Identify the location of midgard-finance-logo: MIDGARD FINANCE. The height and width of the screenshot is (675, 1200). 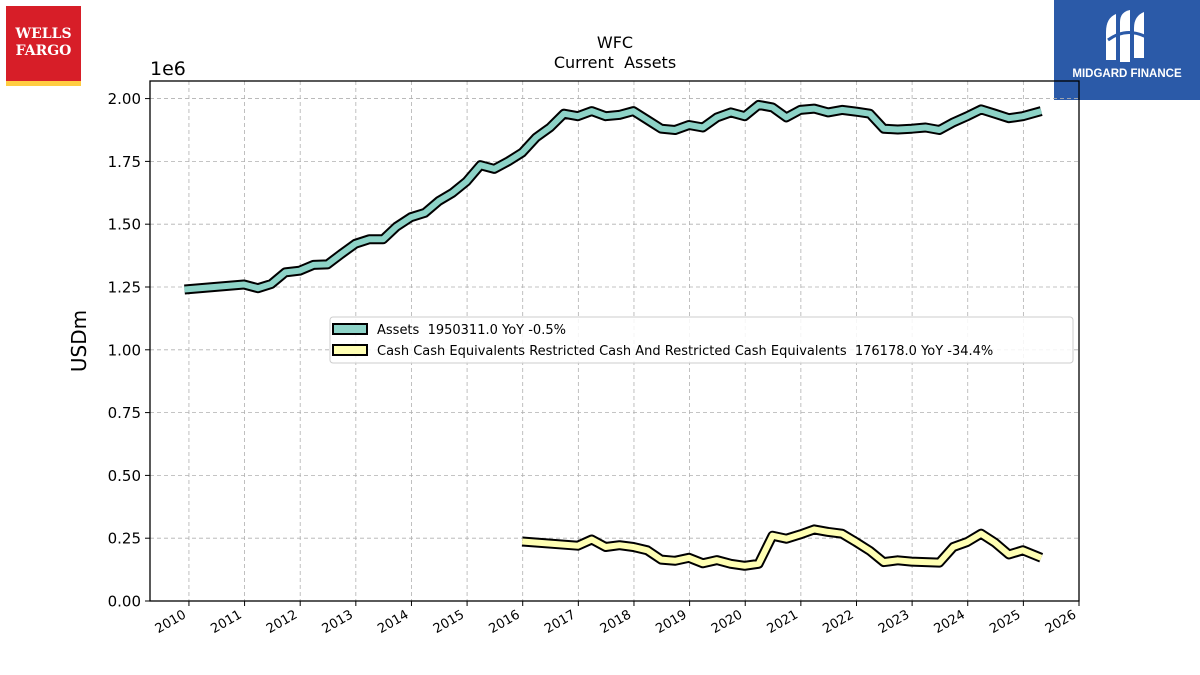
(1127, 50).